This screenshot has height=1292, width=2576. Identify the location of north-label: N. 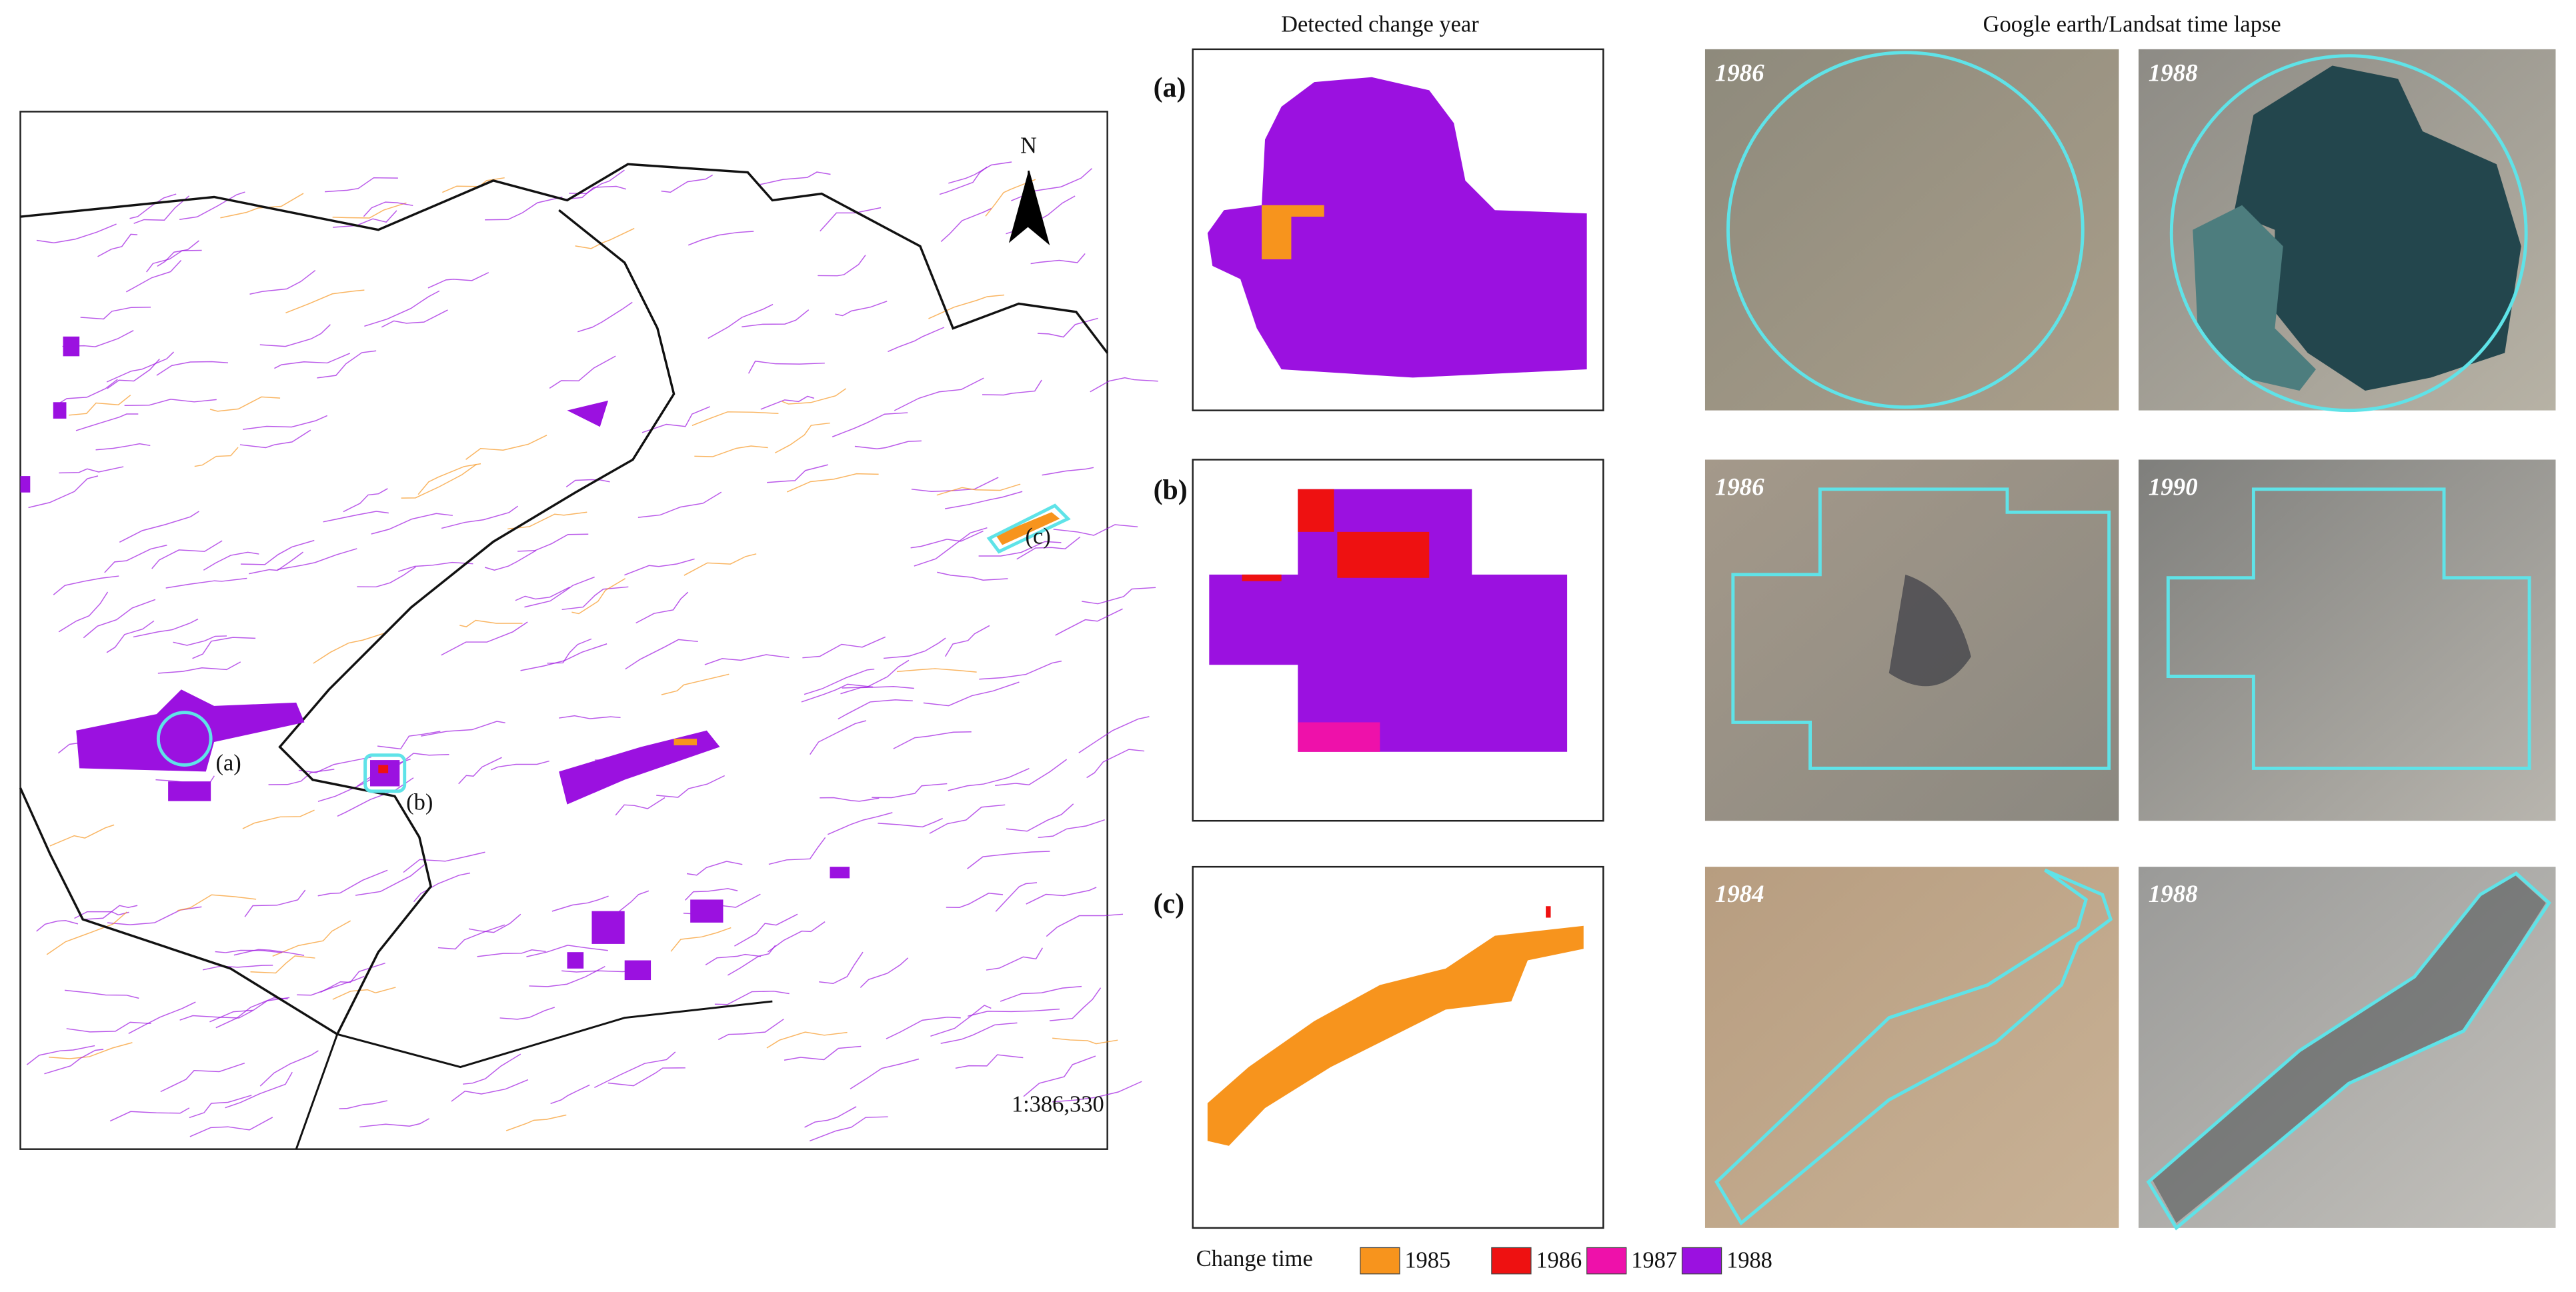
(1028, 146).